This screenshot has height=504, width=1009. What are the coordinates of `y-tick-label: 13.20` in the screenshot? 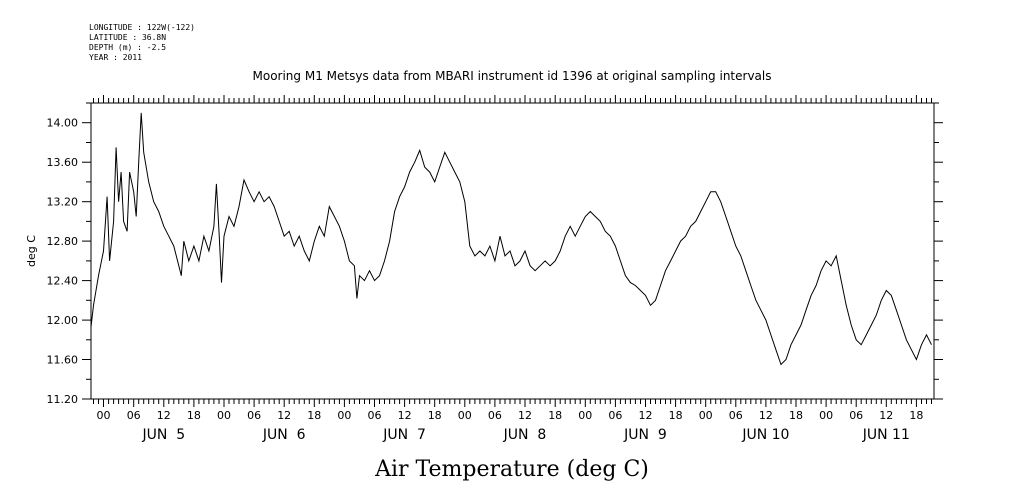 It's located at (63, 202).